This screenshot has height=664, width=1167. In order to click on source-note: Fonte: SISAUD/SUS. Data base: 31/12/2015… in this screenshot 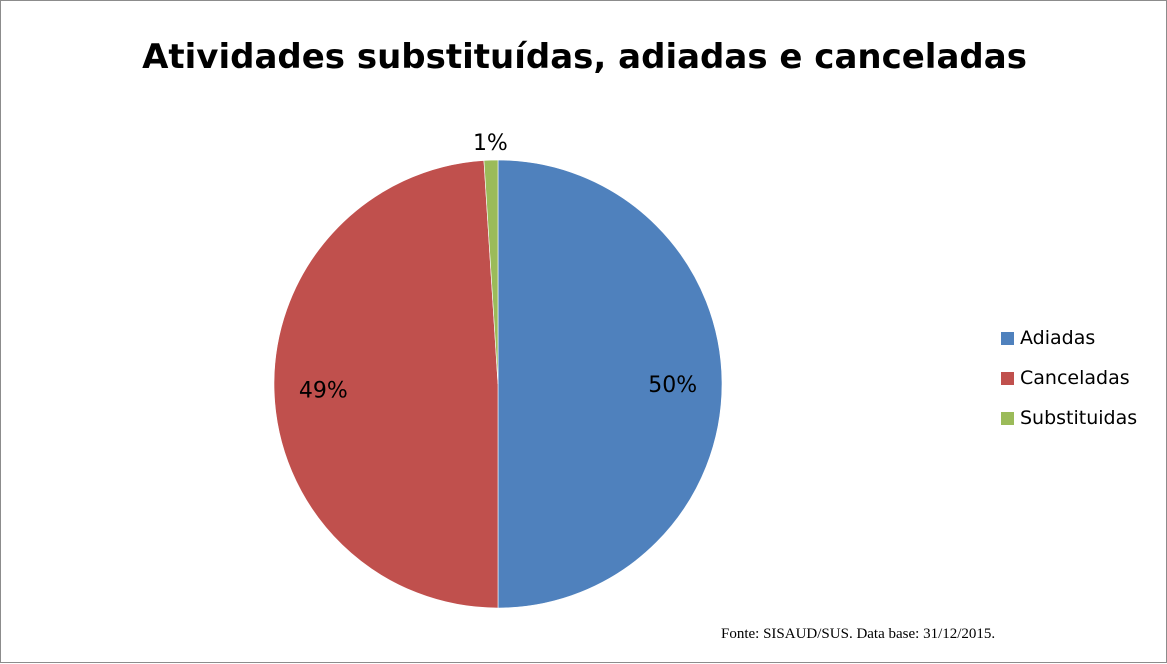, I will do `click(858, 634)`.